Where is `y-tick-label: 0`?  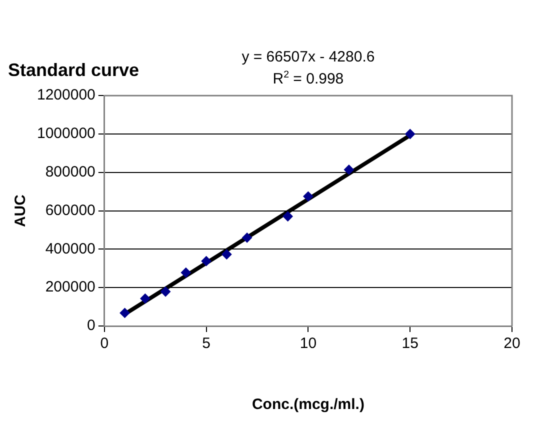
y-tick-label: 0 is located at coordinates (91, 325).